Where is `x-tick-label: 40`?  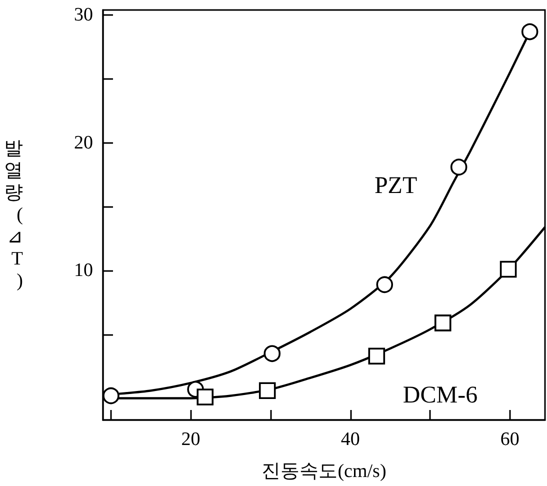 x-tick-label: 40 is located at coordinates (350, 439).